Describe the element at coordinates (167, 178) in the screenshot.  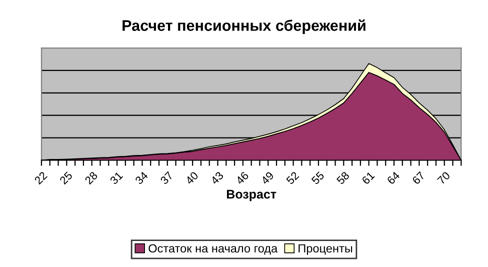
I see `x-tick-label: 37` at that location.